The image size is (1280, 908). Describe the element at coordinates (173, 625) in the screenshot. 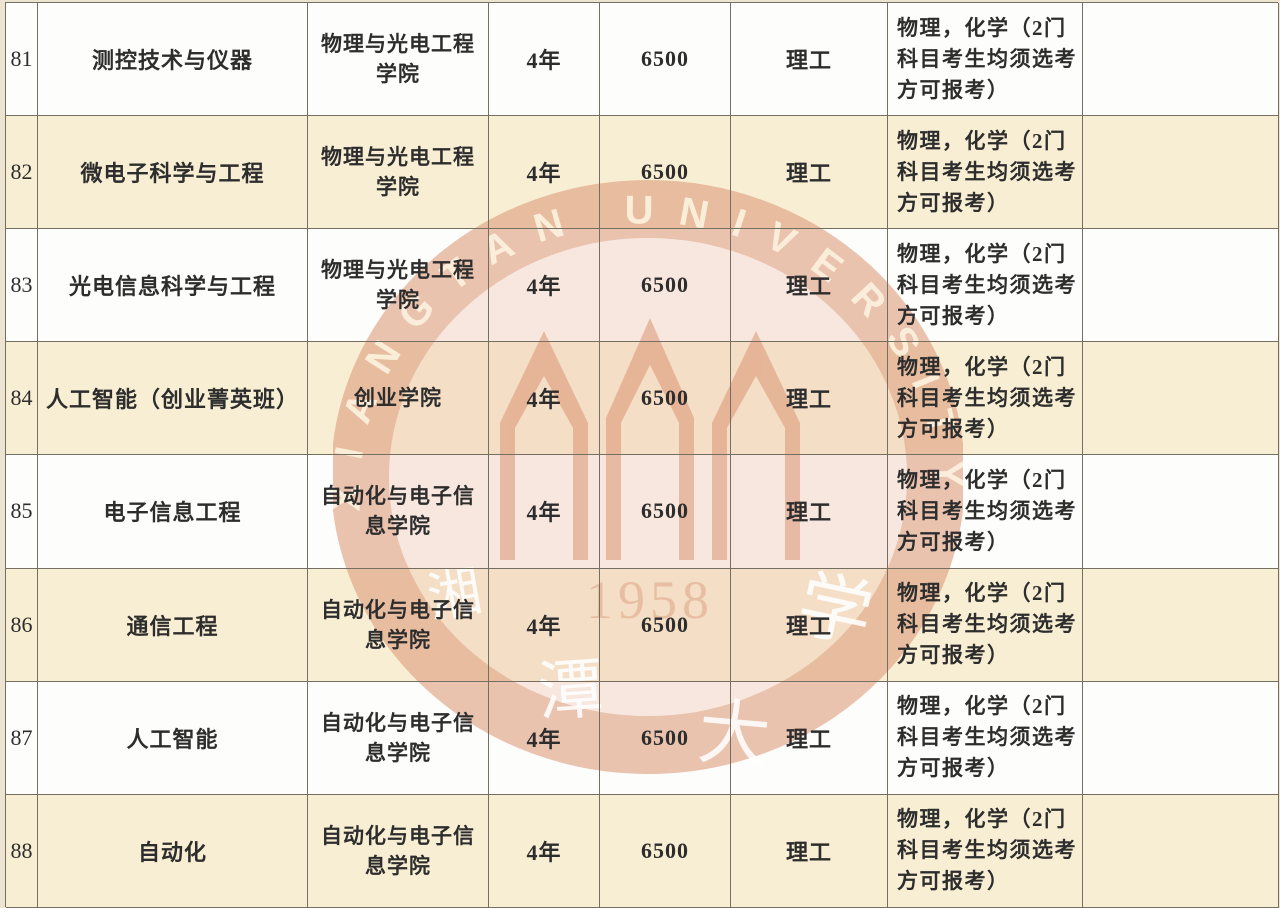

I see `major-cell: 通信工程` at that location.